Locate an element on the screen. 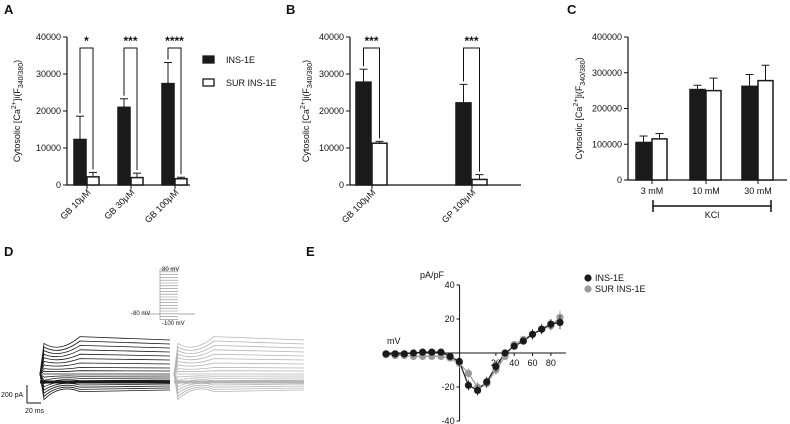  y-tick-label: 20 is located at coordinates (450, 319).